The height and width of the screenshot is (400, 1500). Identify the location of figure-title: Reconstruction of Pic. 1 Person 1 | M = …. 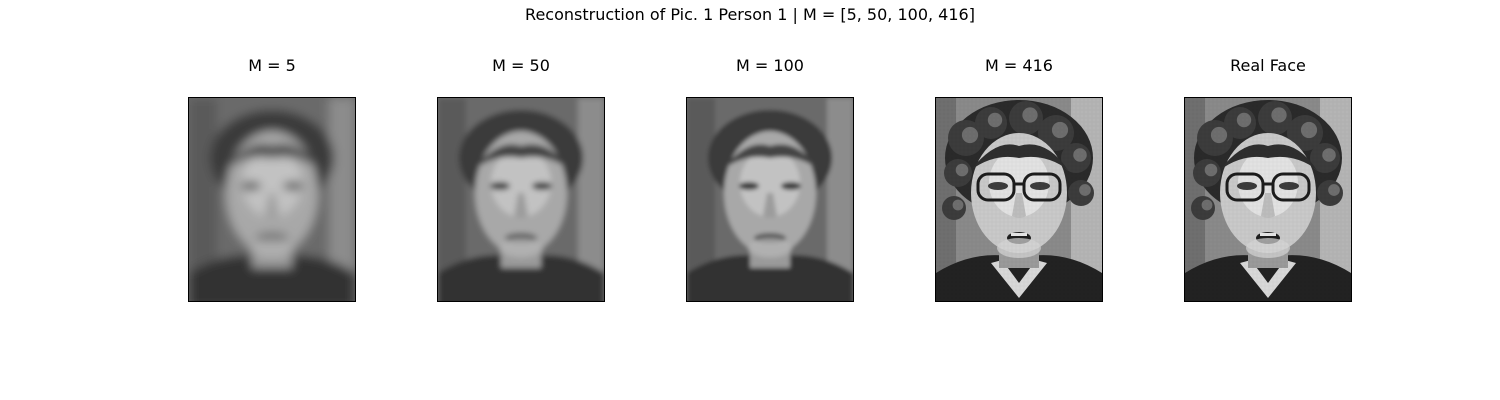
(750, 14).